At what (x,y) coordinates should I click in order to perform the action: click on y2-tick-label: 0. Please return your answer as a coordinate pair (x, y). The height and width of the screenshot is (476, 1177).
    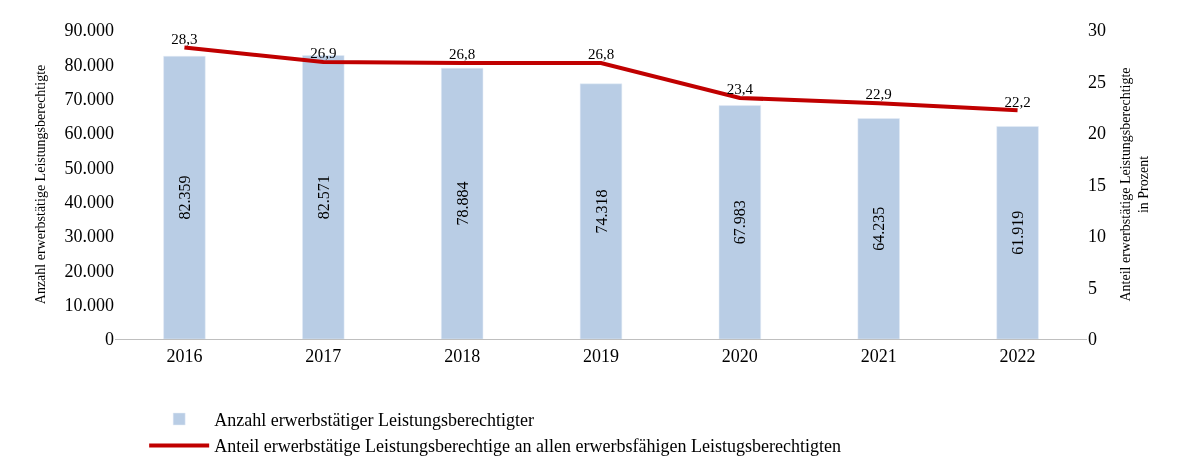
    Looking at the image, I should click on (1092, 339).